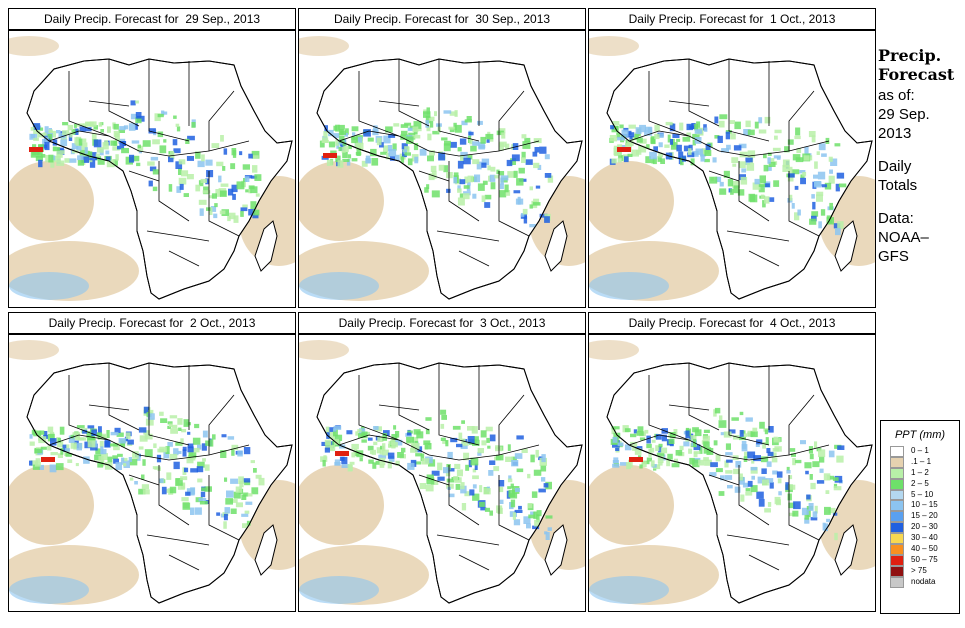 This screenshot has width=965, height=628. Describe the element at coordinates (921, 461) in the screenshot. I see `legend-label: .1 – 1` at that location.